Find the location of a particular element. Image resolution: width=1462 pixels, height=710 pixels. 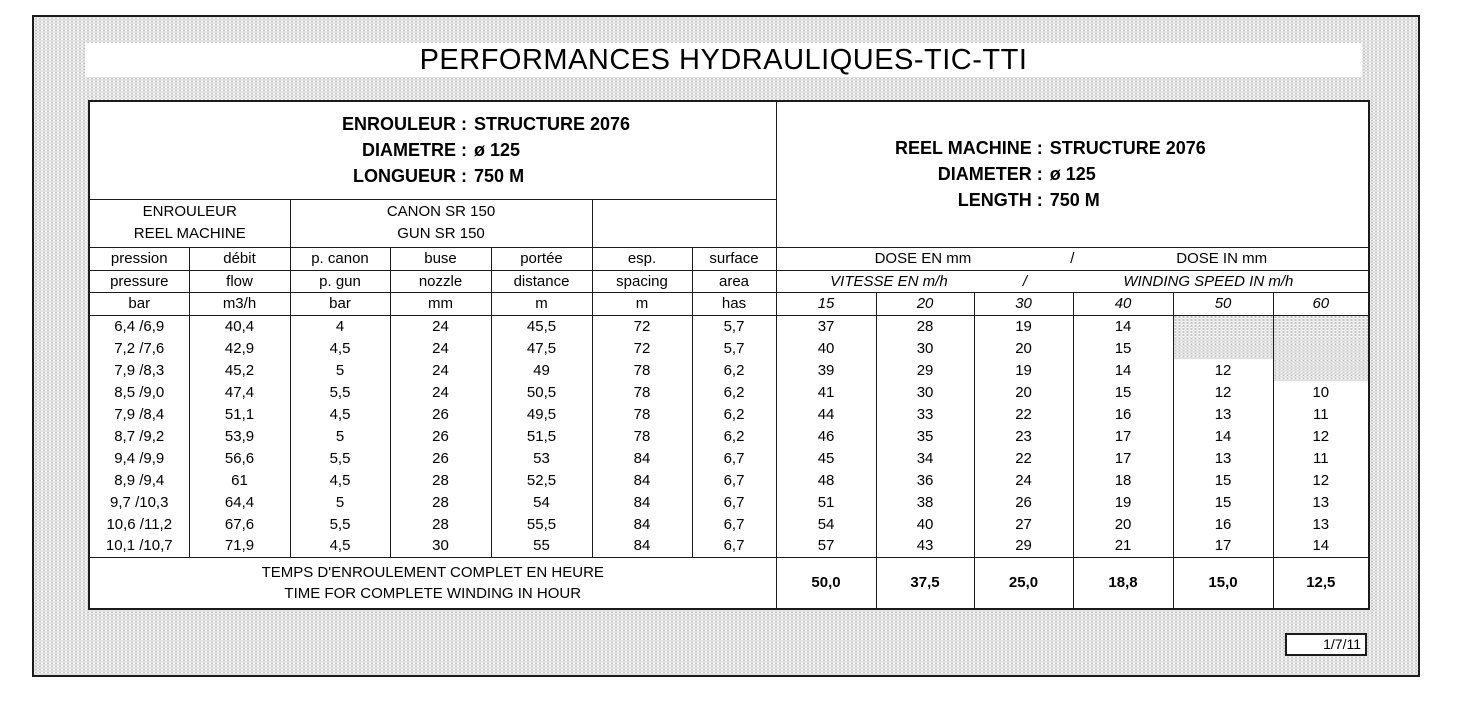

cell-dose-30: 27 is located at coordinates (1023, 524).